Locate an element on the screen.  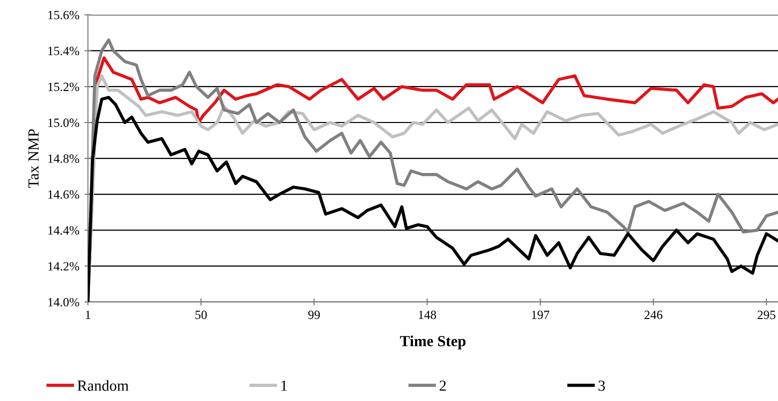
x-tick-label: 148 is located at coordinates (427, 315).